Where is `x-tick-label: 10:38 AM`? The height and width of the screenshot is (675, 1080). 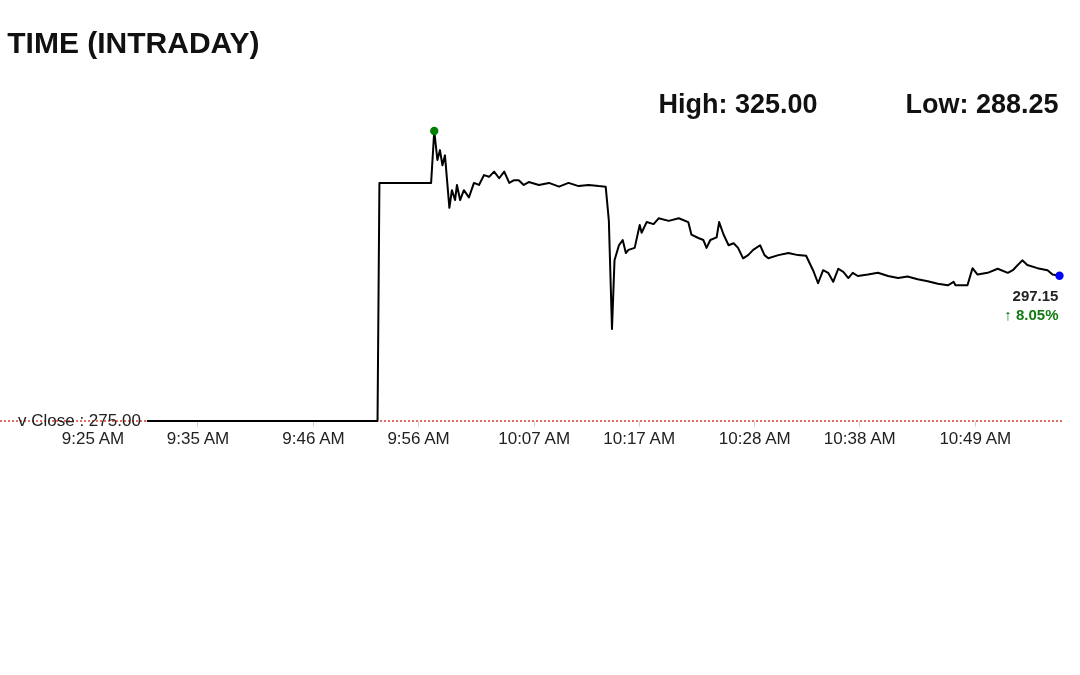 x-tick-label: 10:38 AM is located at coordinates (859, 438).